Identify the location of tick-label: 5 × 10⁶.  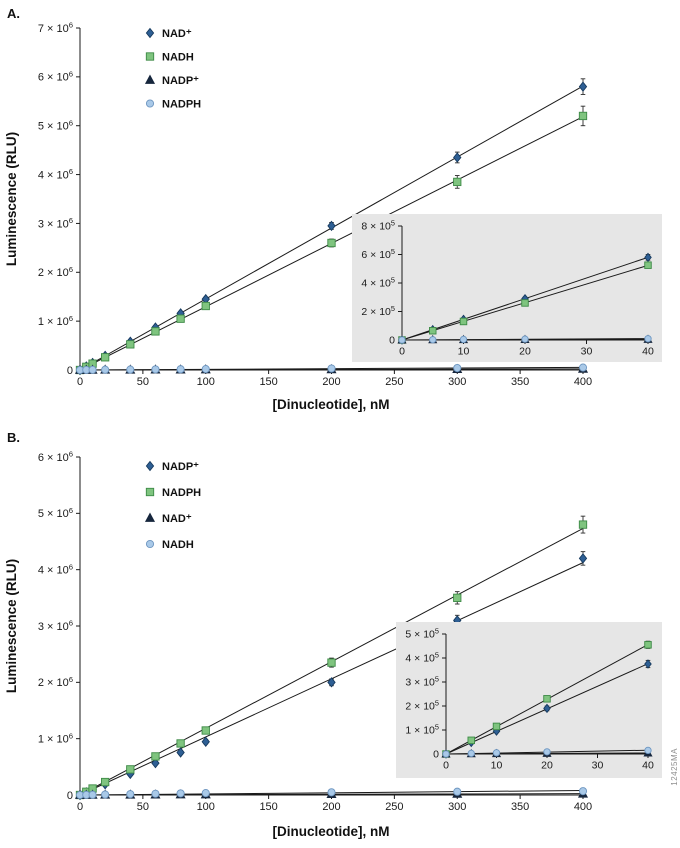
(55, 125).